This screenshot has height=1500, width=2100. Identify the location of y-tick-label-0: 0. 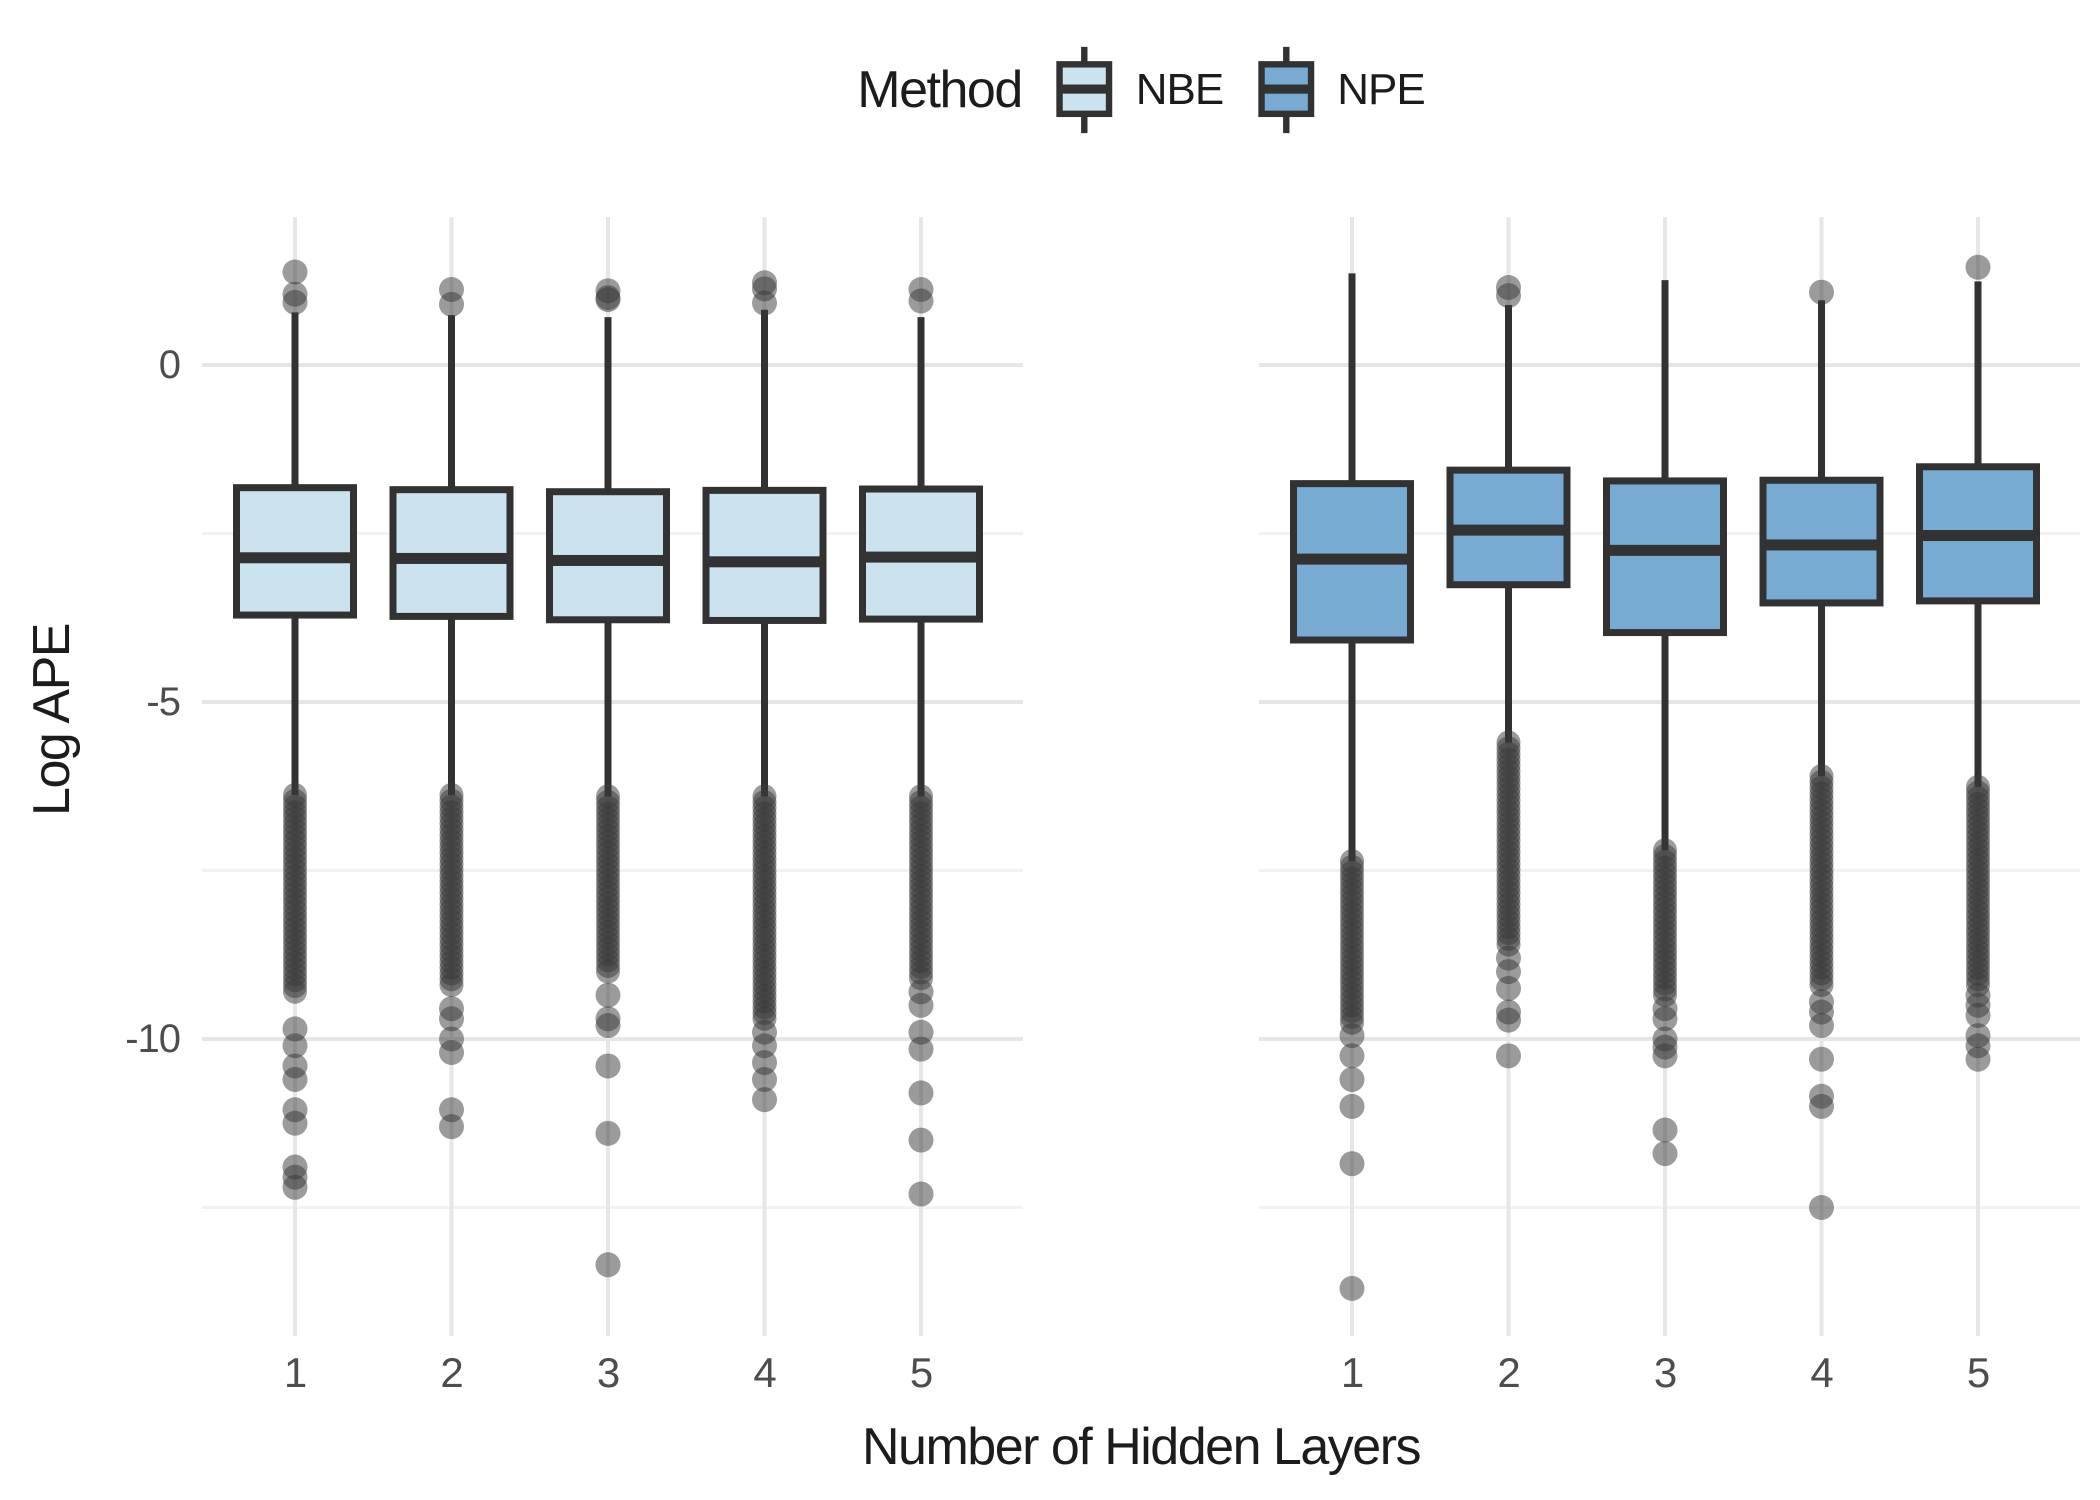
(169, 365).